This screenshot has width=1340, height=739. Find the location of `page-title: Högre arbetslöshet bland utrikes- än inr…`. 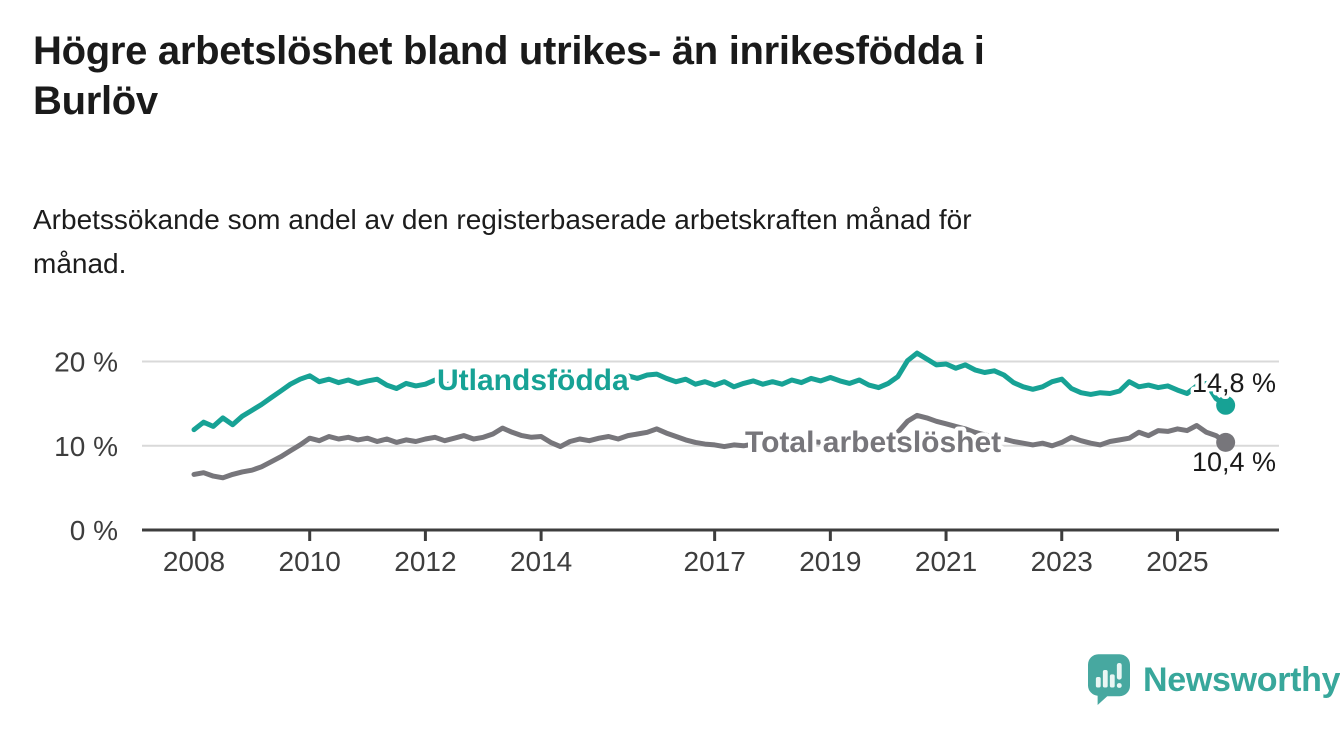

page-title: Högre arbetslöshet bland utrikes- än inr… is located at coordinates (633, 76).